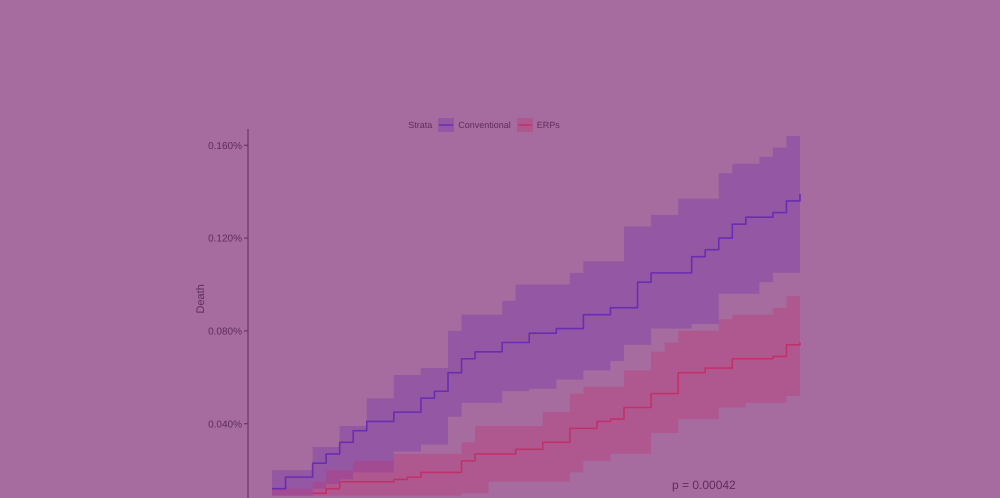 The height and width of the screenshot is (498, 1000). What do you see at coordinates (200, 299) in the screenshot?
I see `y-axis-title: Death` at bounding box center [200, 299].